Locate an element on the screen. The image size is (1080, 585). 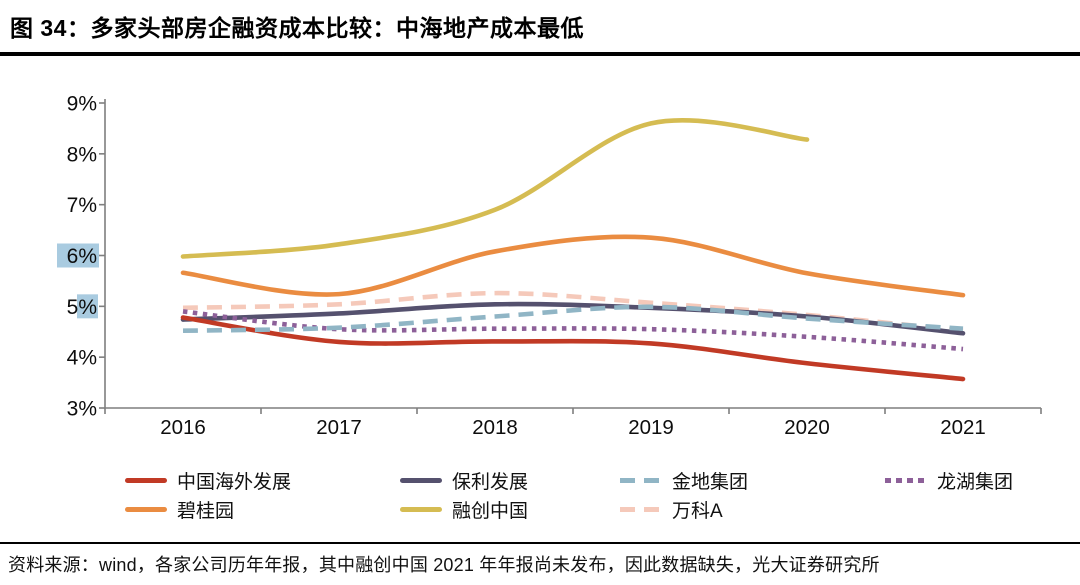
x-axis-label: 2020 is located at coordinates (807, 427).